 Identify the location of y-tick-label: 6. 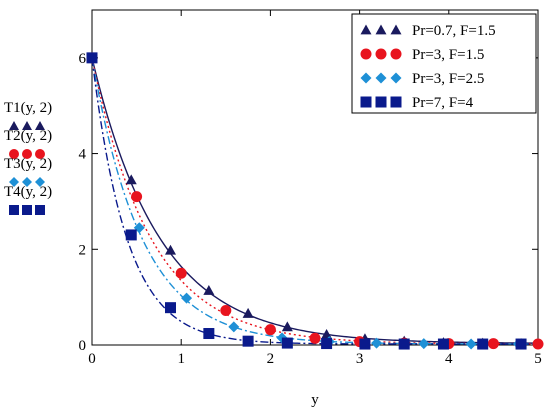
(83, 59).